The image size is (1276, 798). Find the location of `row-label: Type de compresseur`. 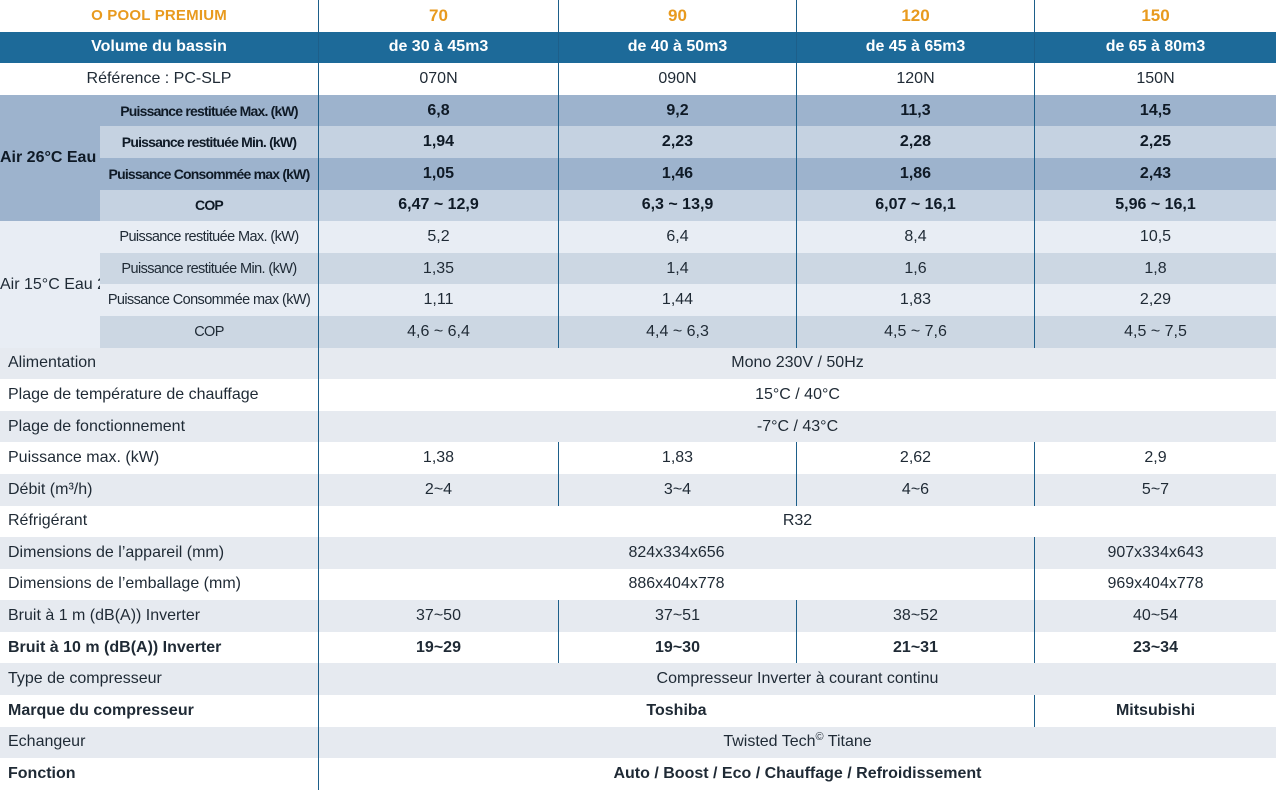

row-label: Type de compresseur is located at coordinates (159, 679).